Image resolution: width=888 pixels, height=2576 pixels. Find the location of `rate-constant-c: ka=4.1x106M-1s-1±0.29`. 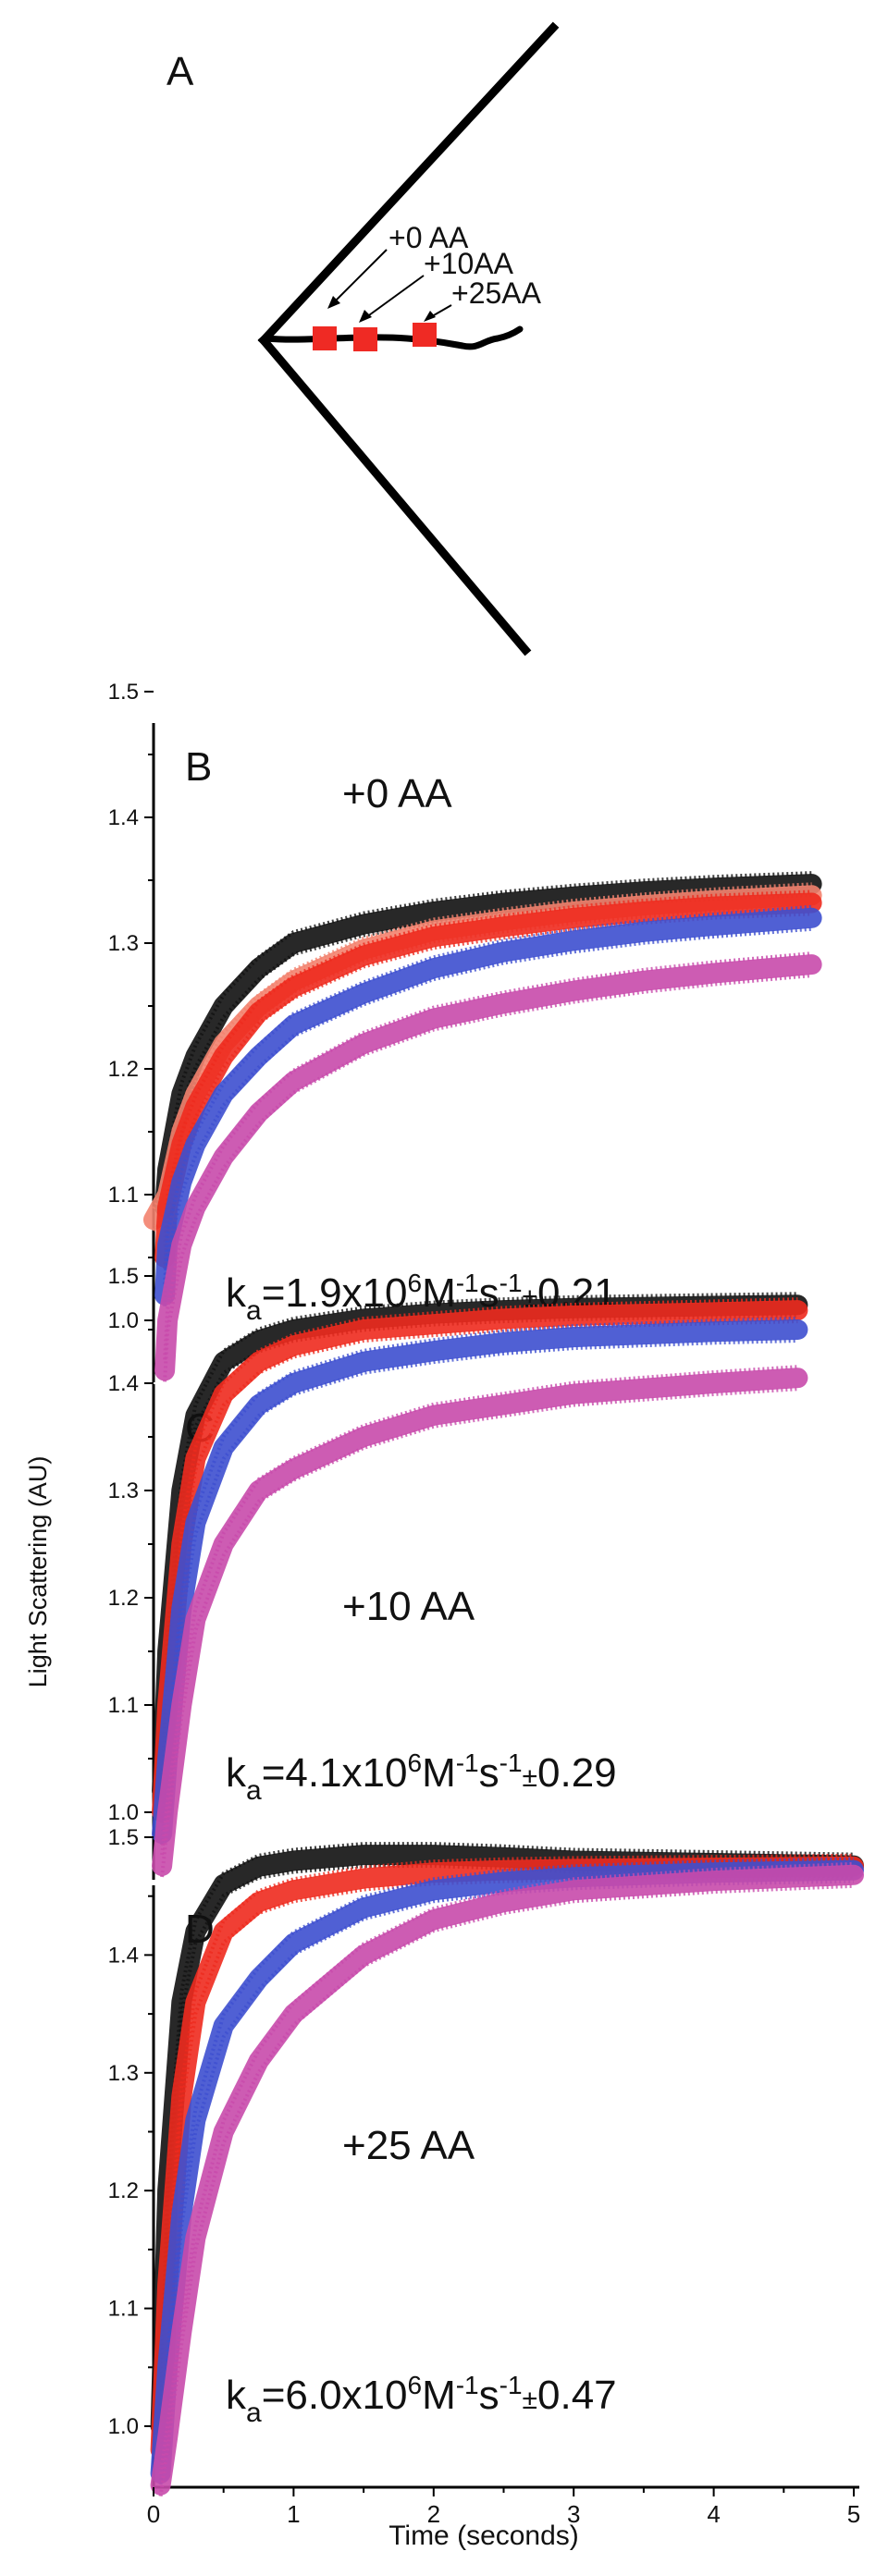

rate-constant-c: ka=4.1x106M-1s-1±0.29 is located at coordinates (421, 1777).